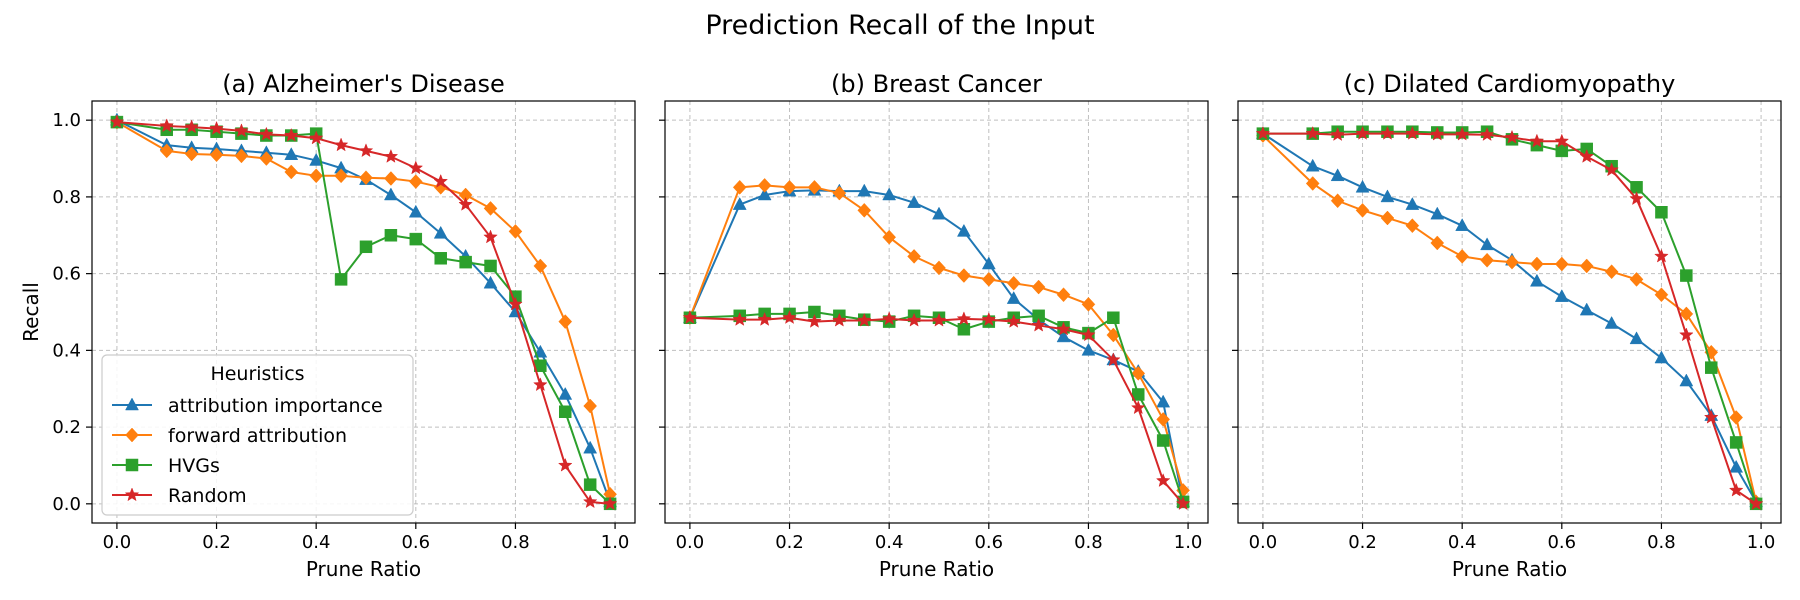 Image resolution: width=1800 pixels, height=600 pixels. What do you see at coordinates (207, 496) in the screenshot?
I see `legend-label: Random` at bounding box center [207, 496].